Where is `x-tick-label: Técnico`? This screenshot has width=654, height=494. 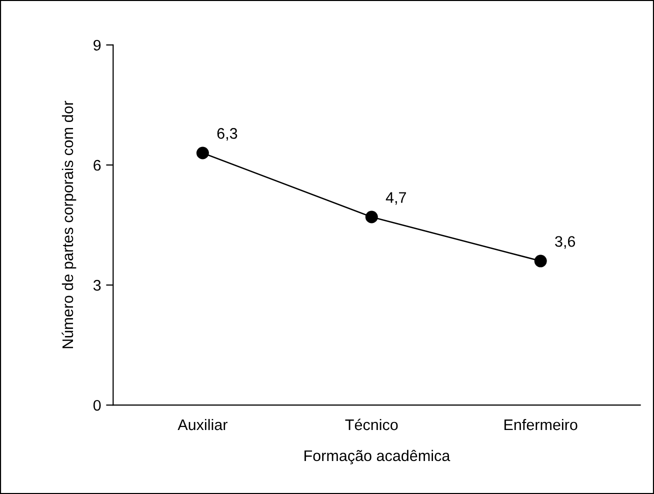
x-tick-label: Técnico is located at coordinates (371, 424).